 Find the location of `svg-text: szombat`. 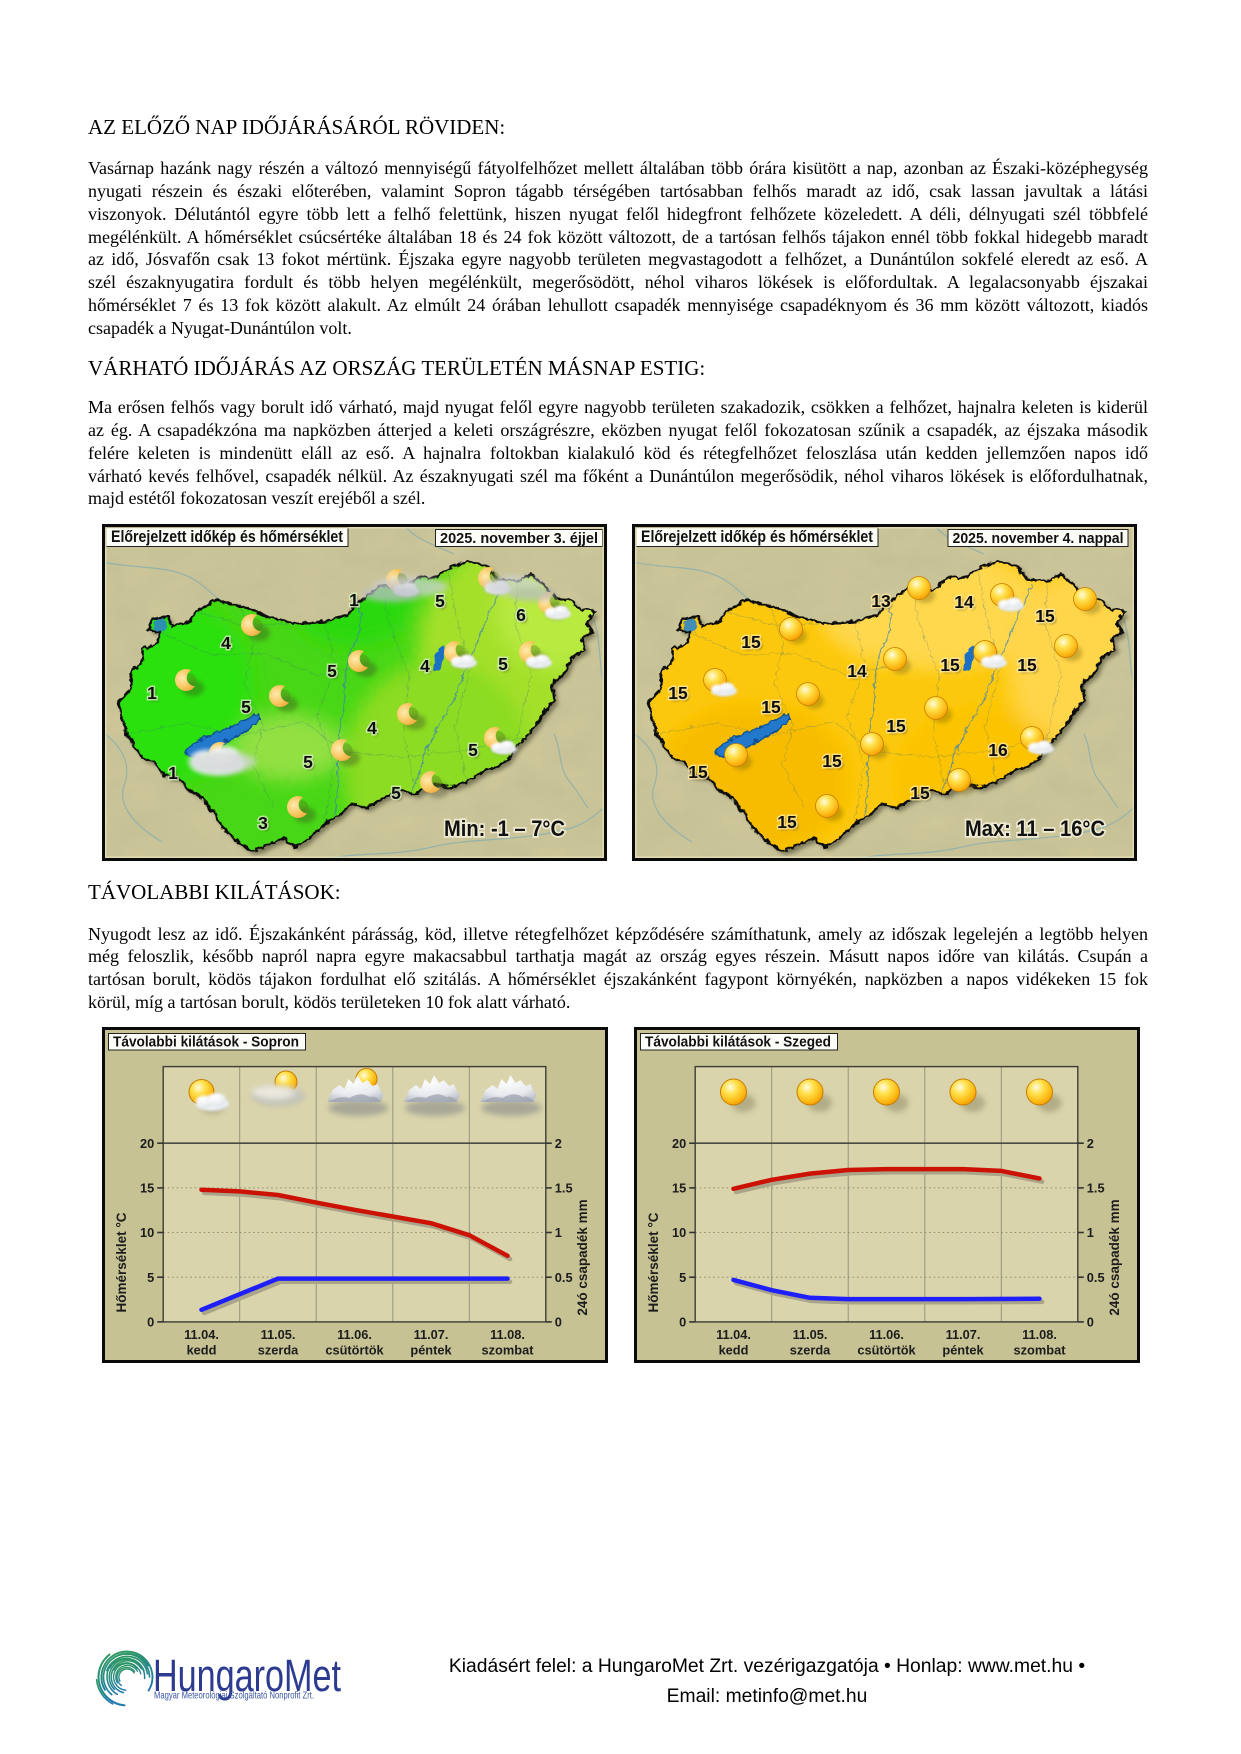

svg-text: szombat is located at coordinates (508, 1350).